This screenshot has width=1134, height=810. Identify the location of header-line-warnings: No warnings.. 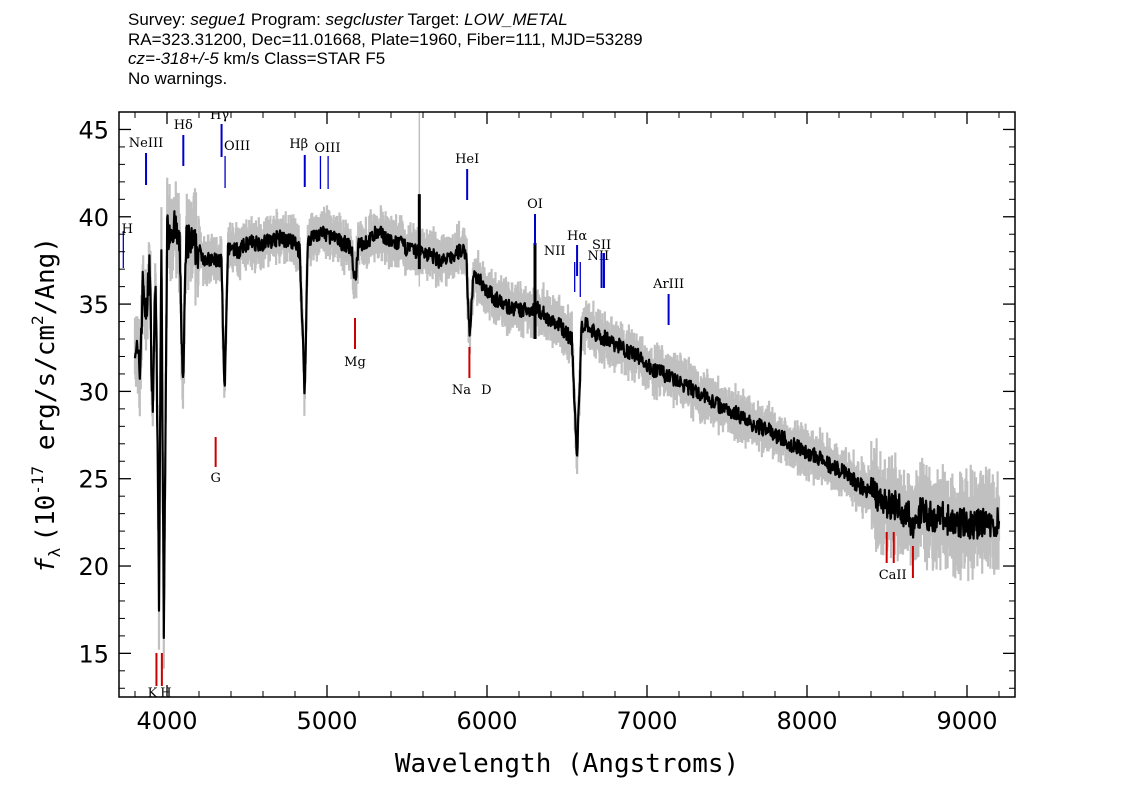
(178, 78).